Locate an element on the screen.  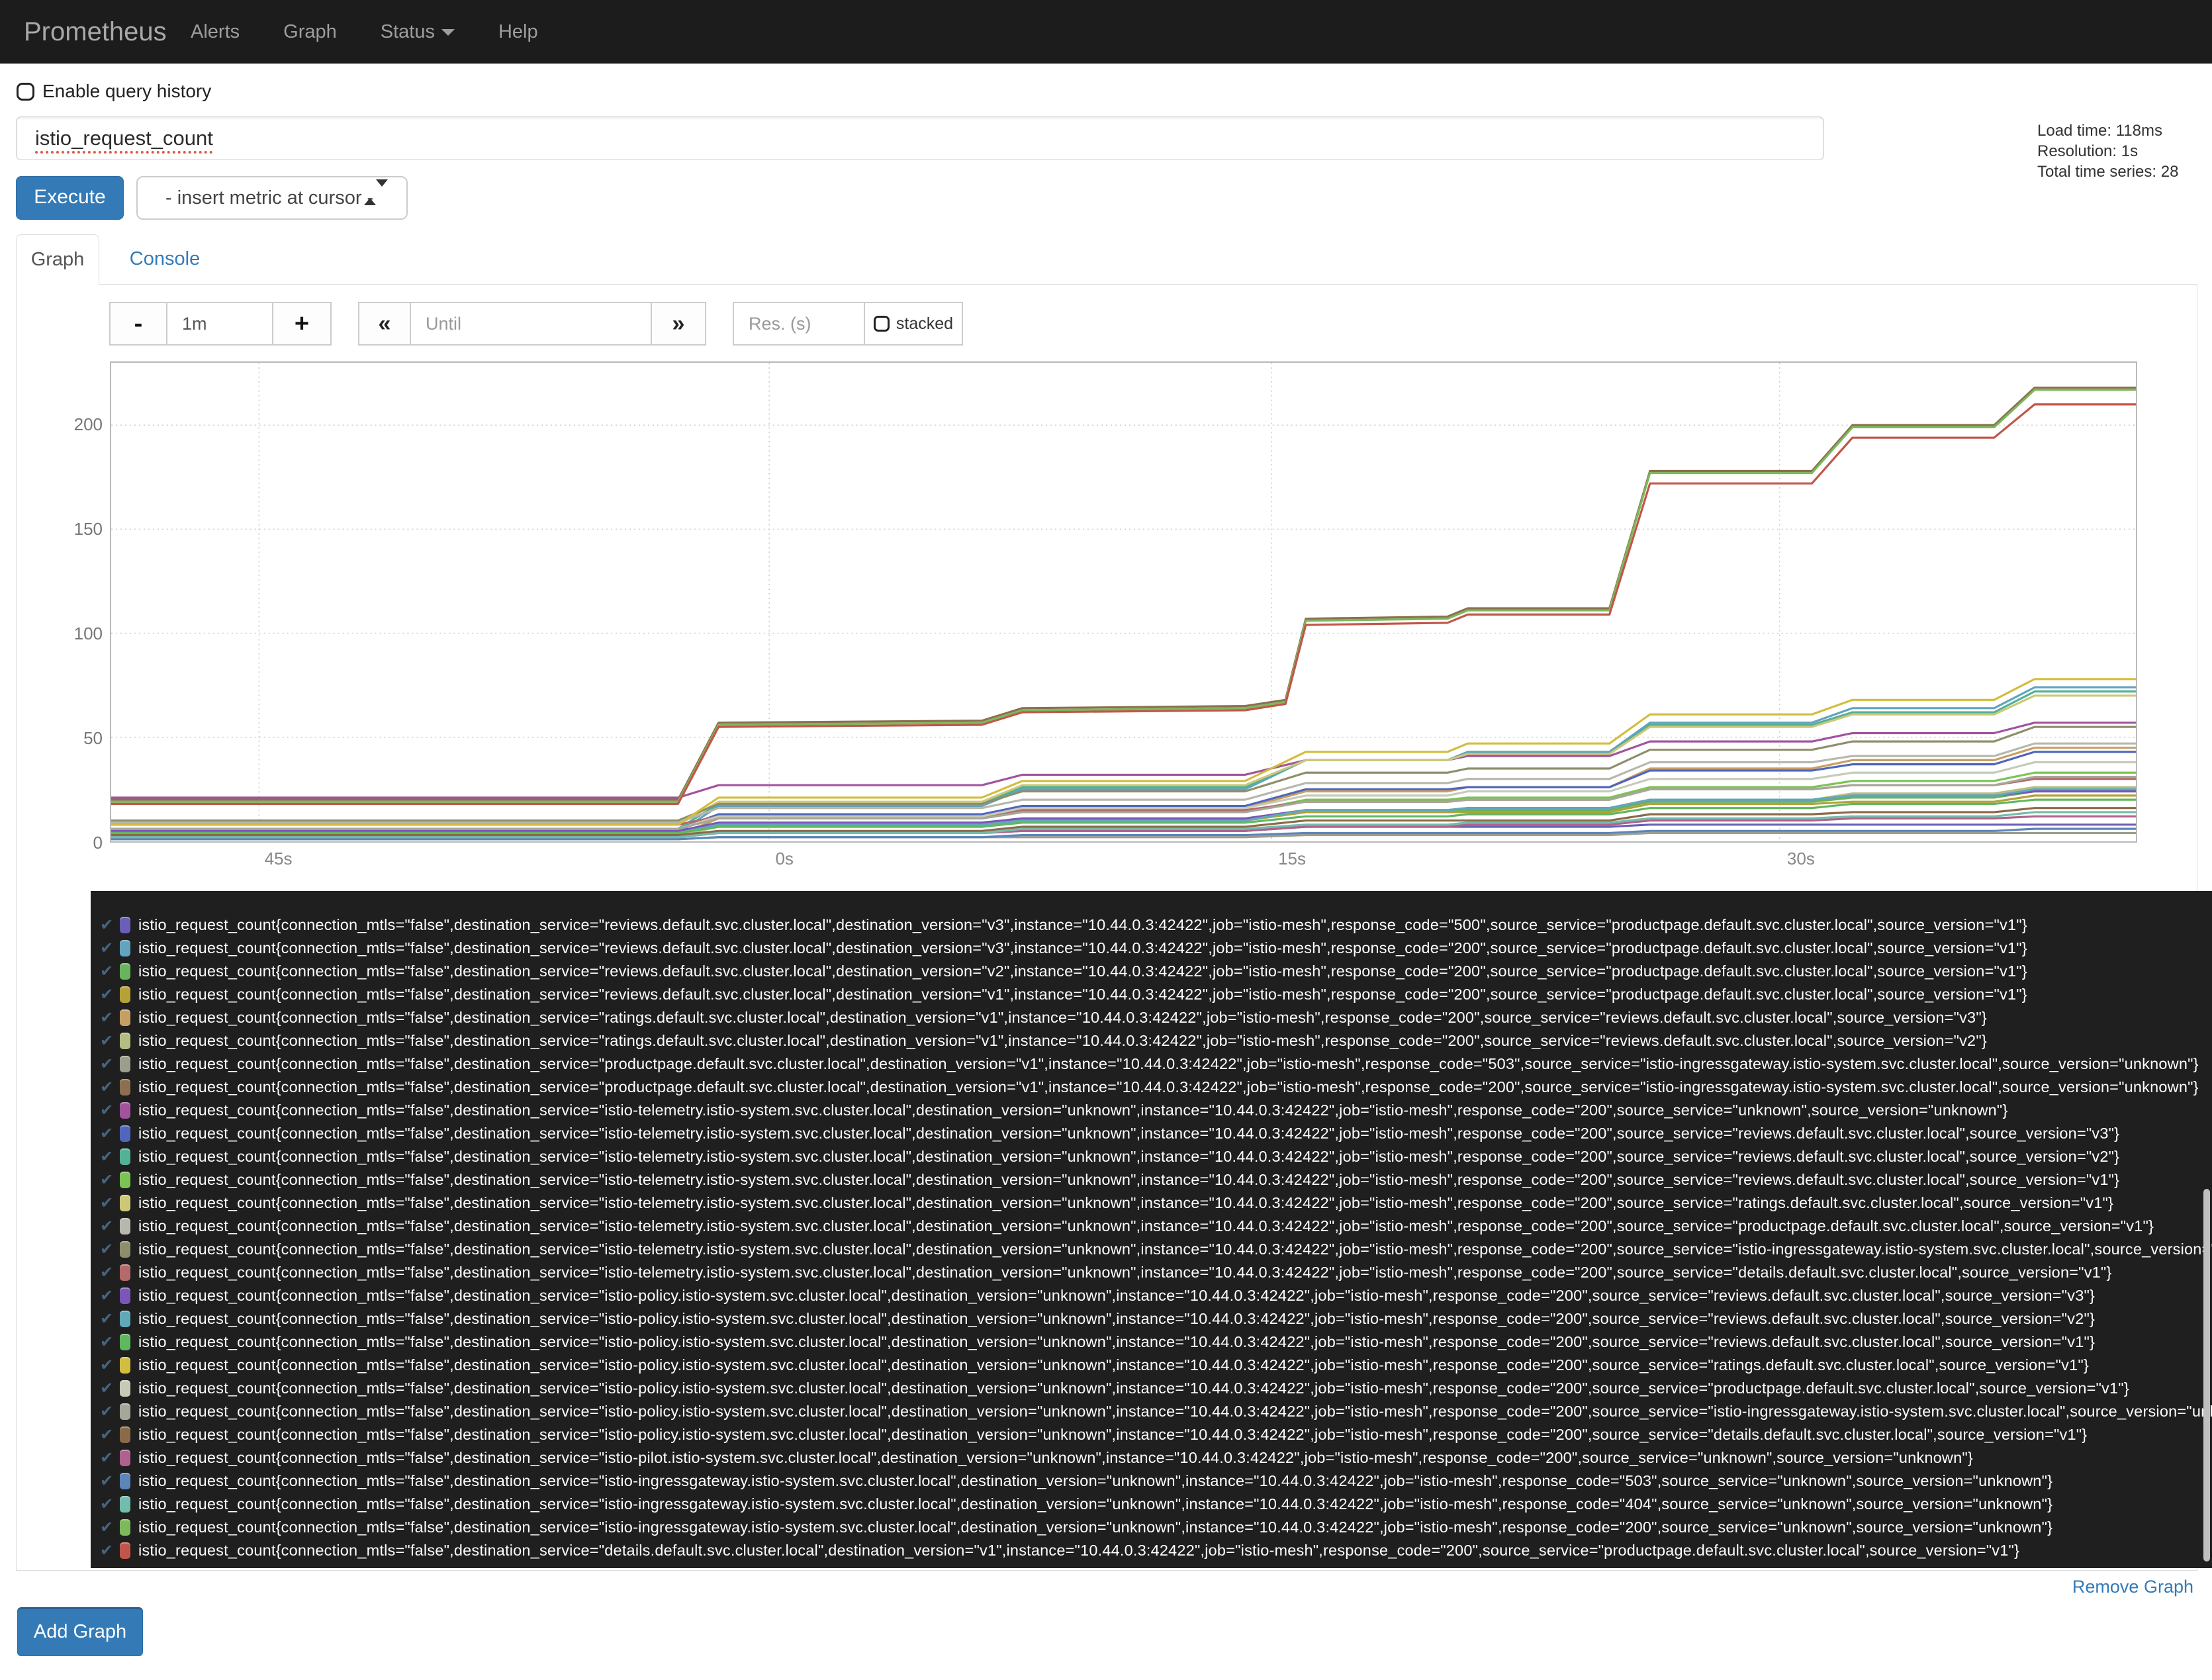
brand-prometheus: Prometheus is located at coordinates (95, 31).